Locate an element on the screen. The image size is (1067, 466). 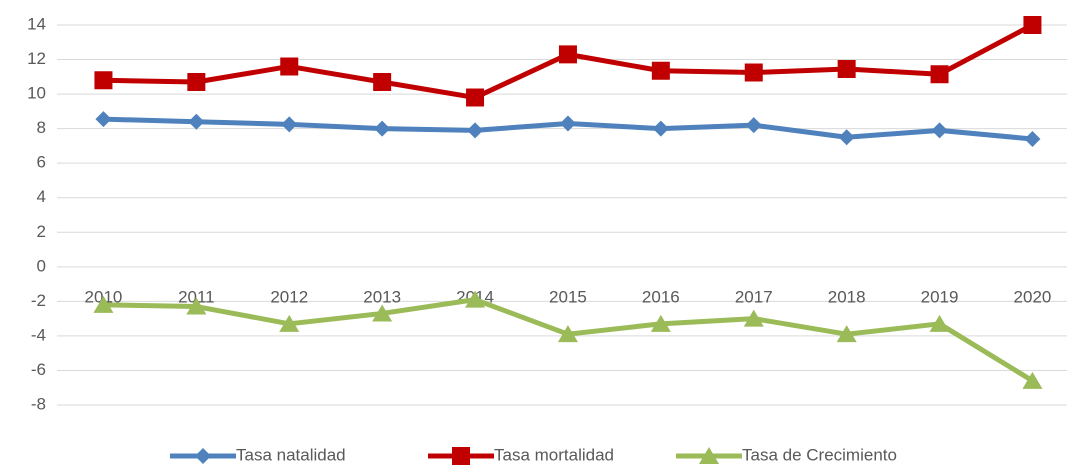
legend-label: Tasa natalidad is located at coordinates (291, 454).